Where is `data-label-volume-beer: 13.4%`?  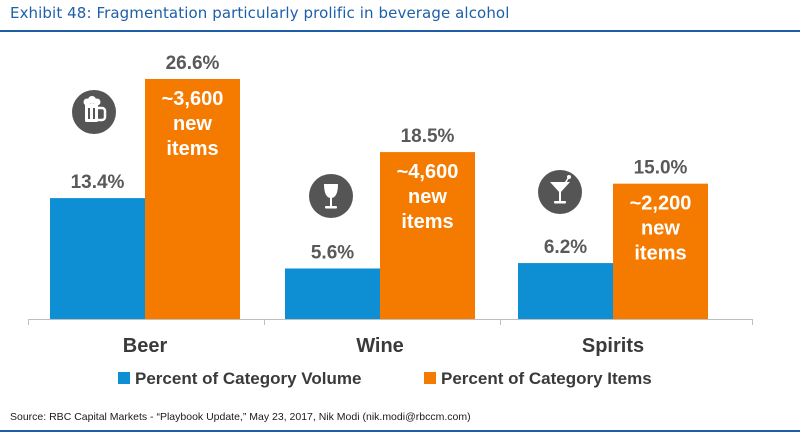
data-label-volume-beer: 13.4% is located at coordinates (98, 182).